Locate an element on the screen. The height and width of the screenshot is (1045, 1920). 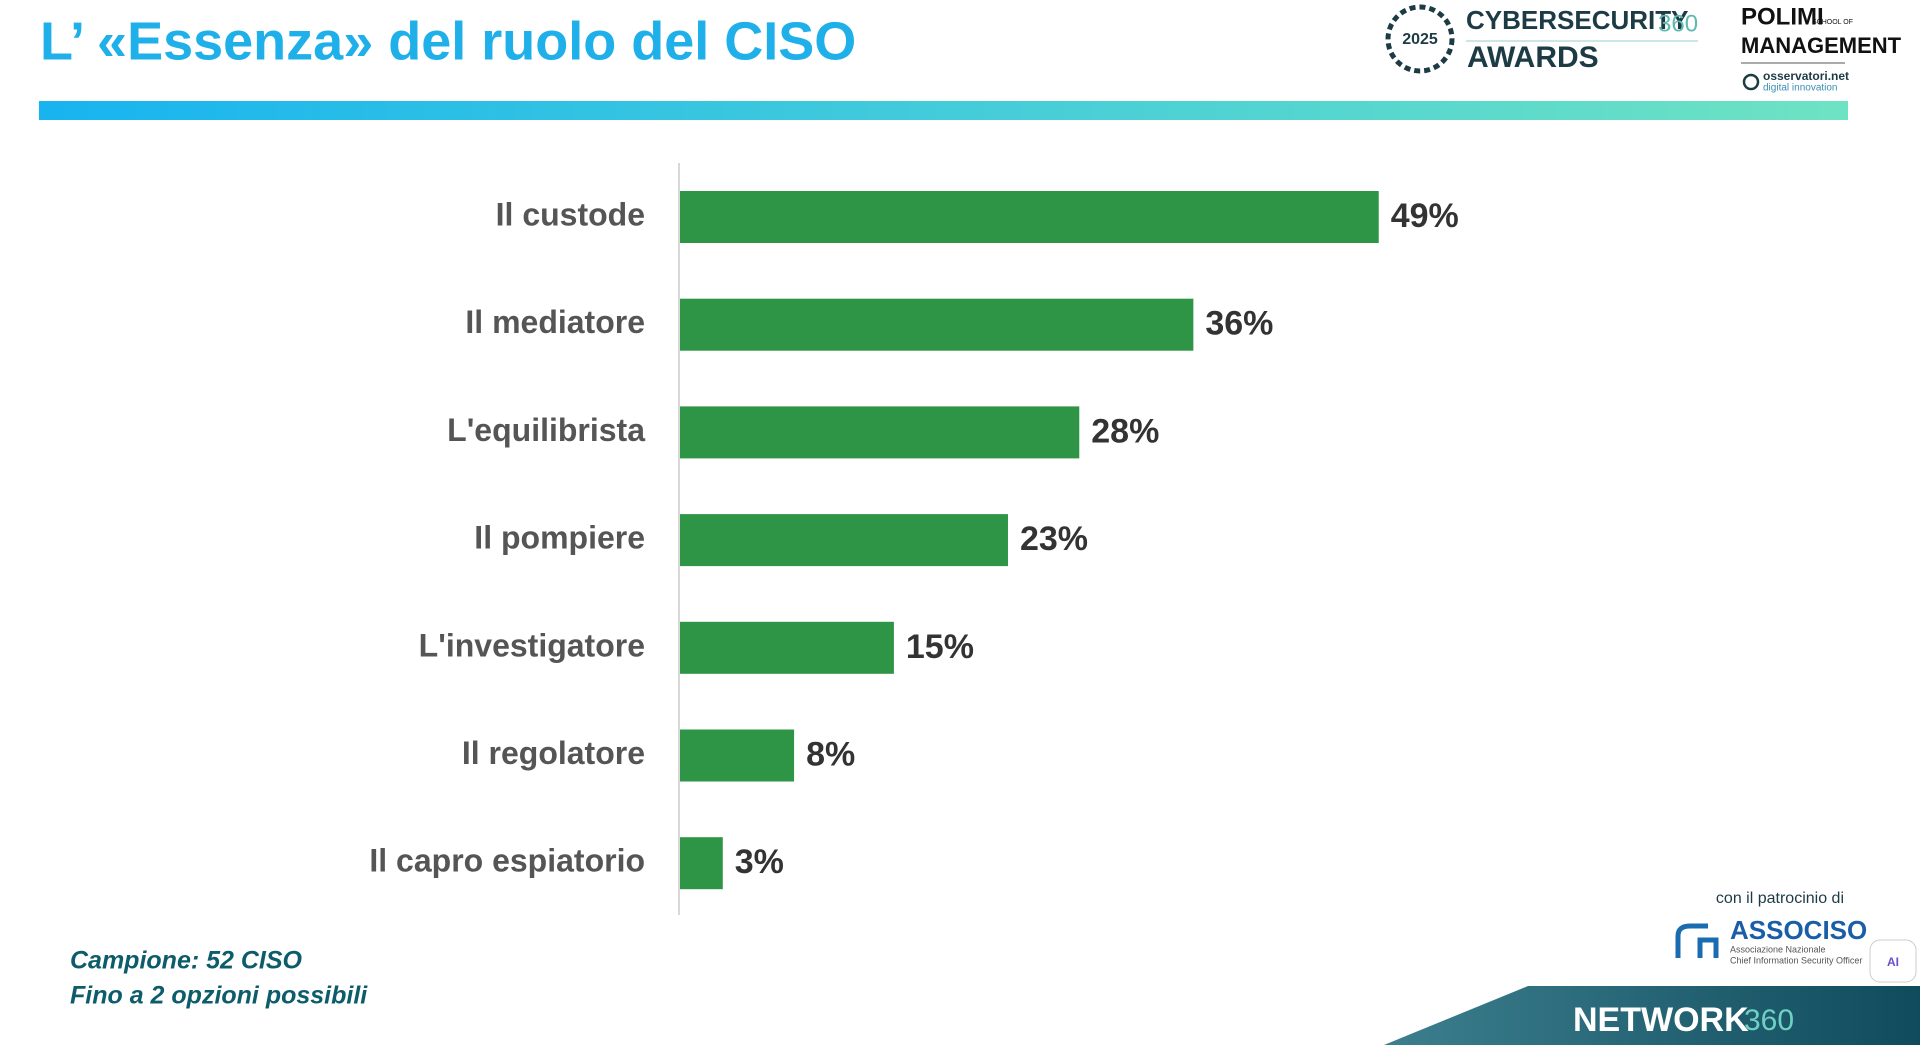
category-label: Il capro espiatorio is located at coordinates (507, 861).